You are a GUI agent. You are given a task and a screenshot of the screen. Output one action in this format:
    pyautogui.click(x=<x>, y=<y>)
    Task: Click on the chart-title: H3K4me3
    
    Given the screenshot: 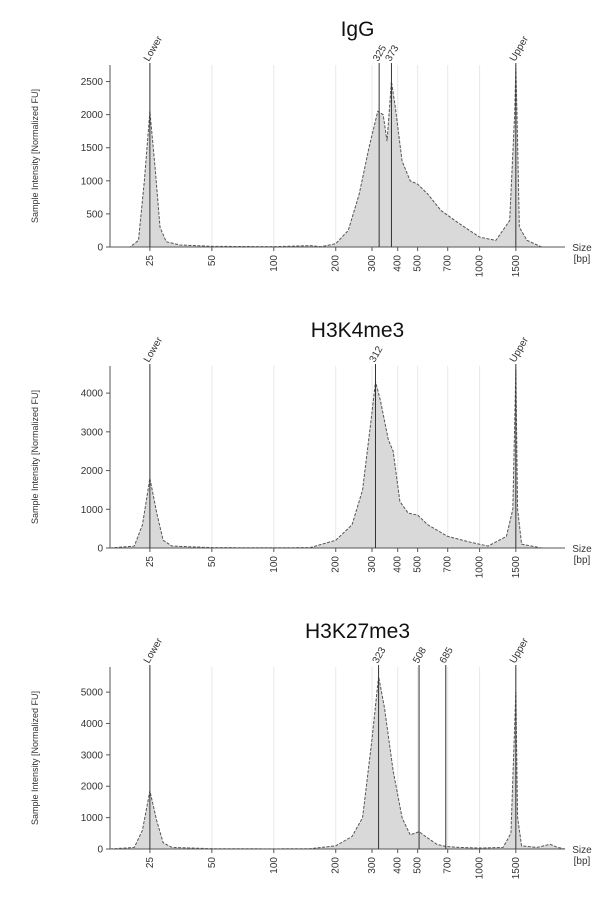 What is the action you would take?
    pyautogui.click(x=357, y=330)
    